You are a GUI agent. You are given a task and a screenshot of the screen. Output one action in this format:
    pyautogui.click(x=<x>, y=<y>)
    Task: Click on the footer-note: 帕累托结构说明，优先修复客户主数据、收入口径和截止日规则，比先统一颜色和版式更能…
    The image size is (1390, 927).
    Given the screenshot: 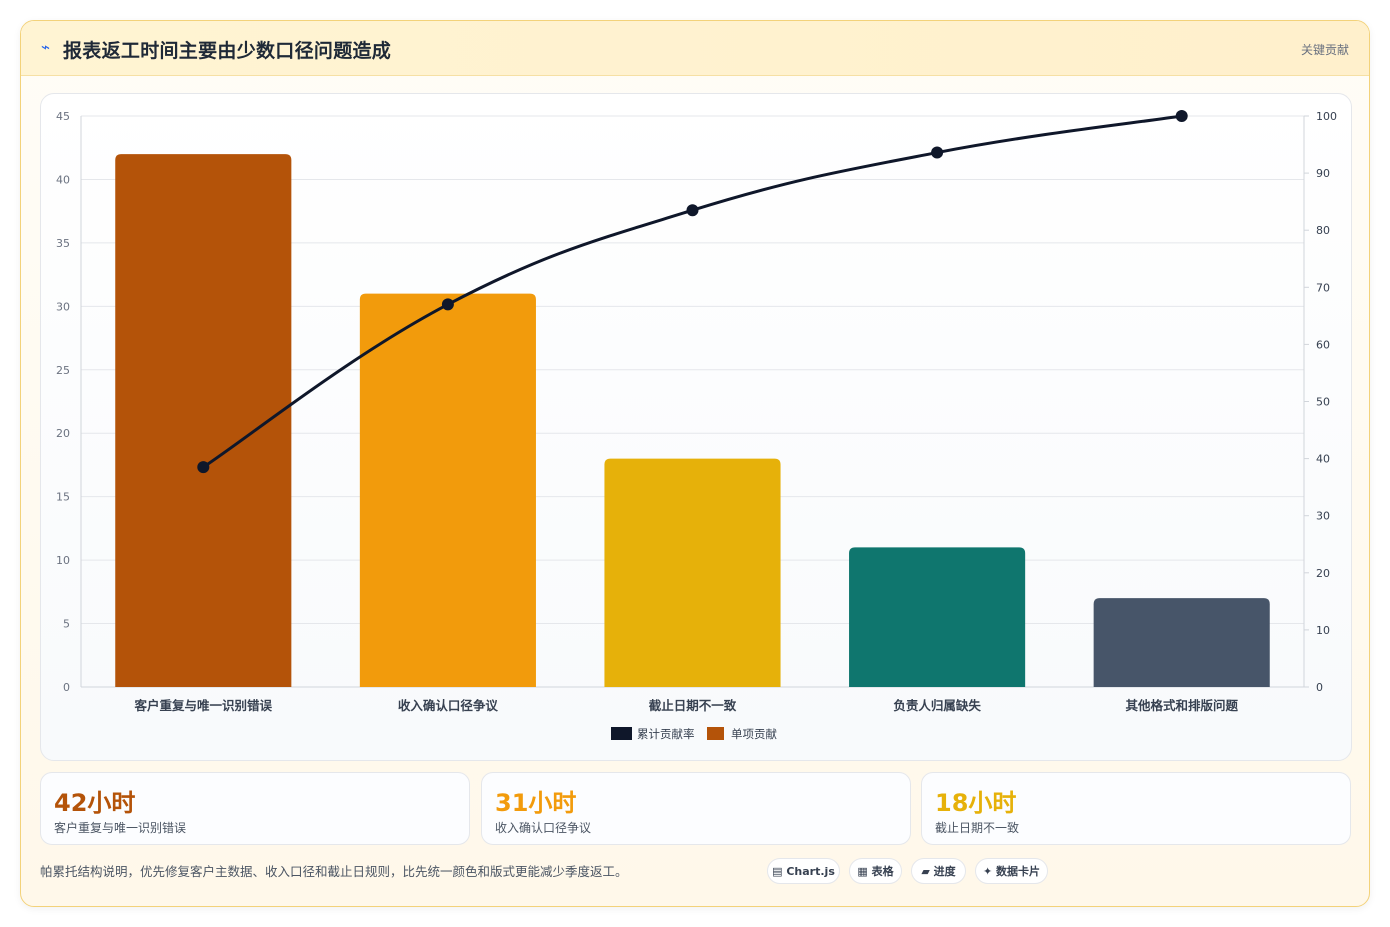 What is the action you would take?
    pyautogui.click(x=334, y=871)
    